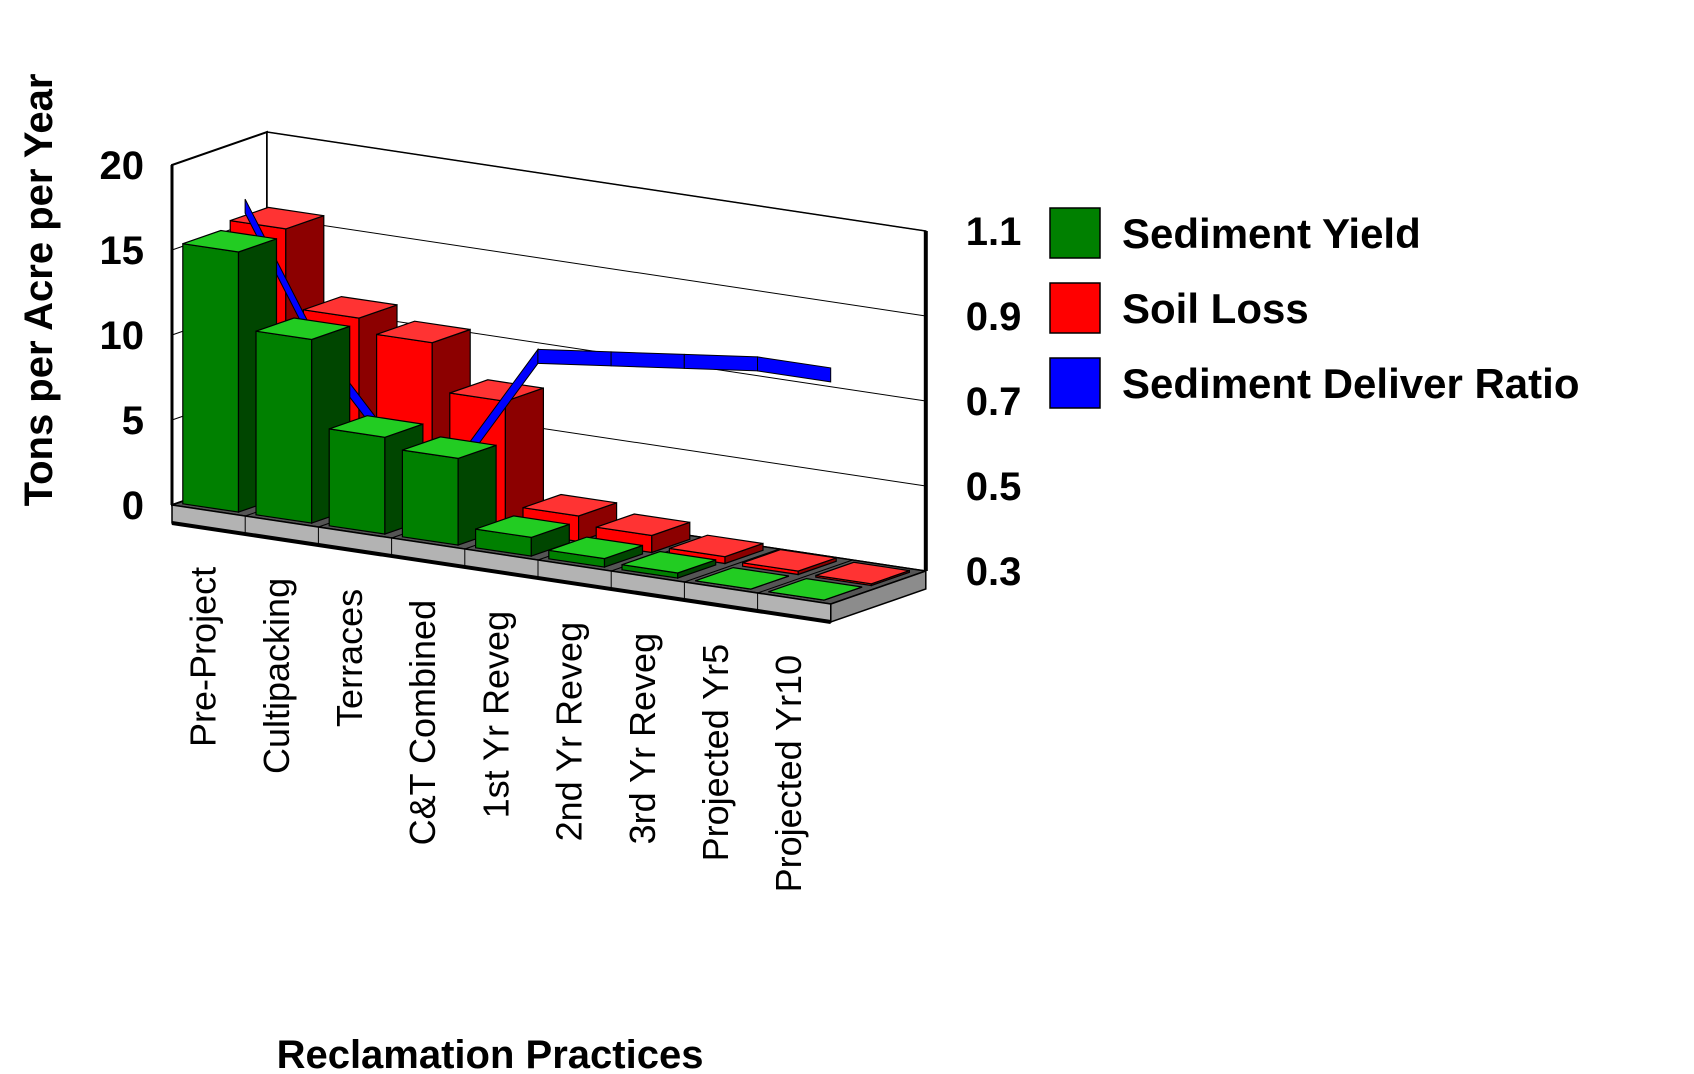  What do you see at coordinates (39, 290) in the screenshot?
I see `y-axis-title: Tons per Acre per Year` at bounding box center [39, 290].